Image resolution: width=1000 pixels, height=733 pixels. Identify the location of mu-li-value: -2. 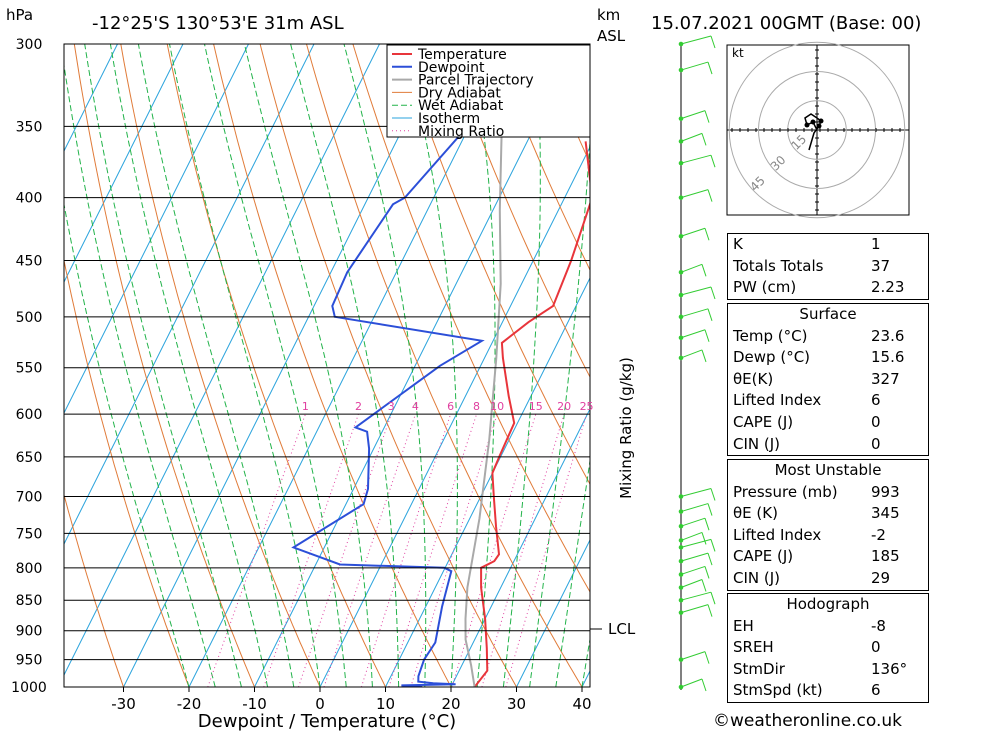
(878, 534).